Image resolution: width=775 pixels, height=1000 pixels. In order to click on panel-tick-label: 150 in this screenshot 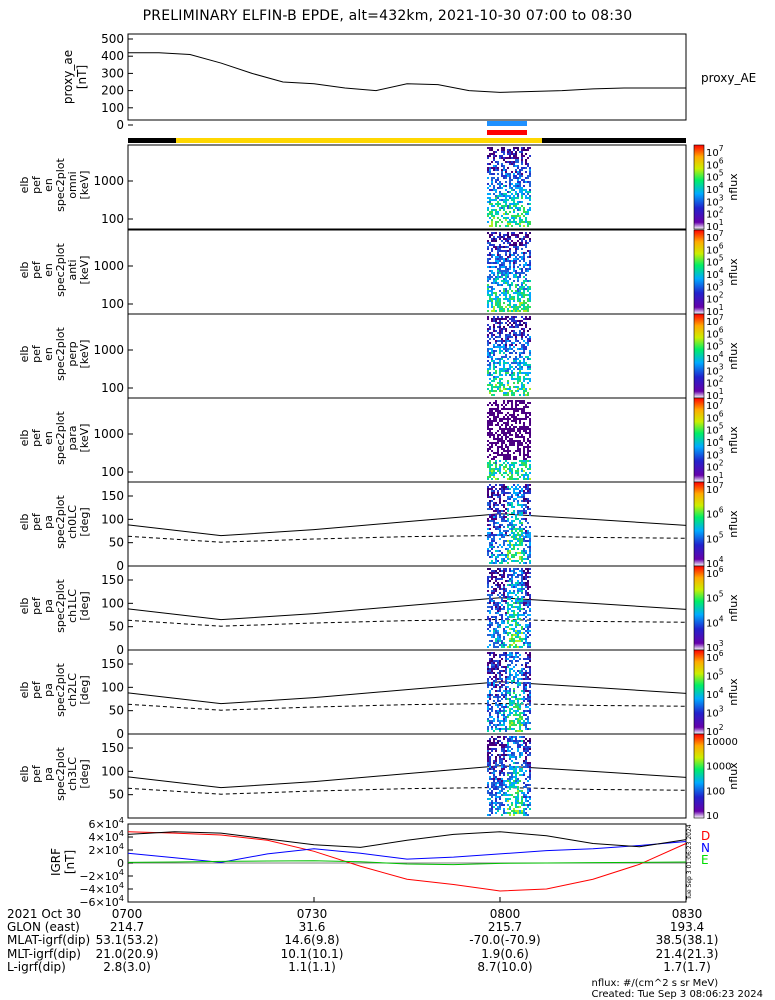, I will do `click(112, 496)`.